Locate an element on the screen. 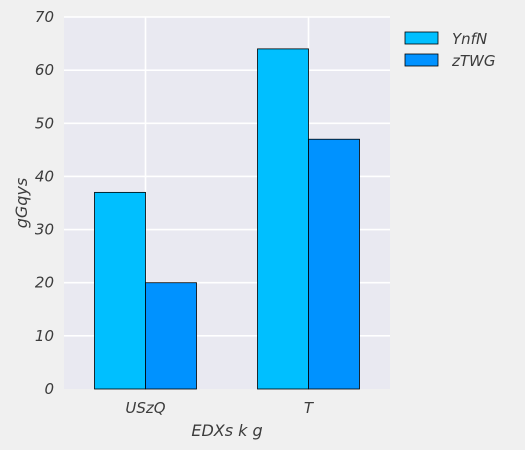  y-tick-label: 70 is located at coordinates (44, 17).